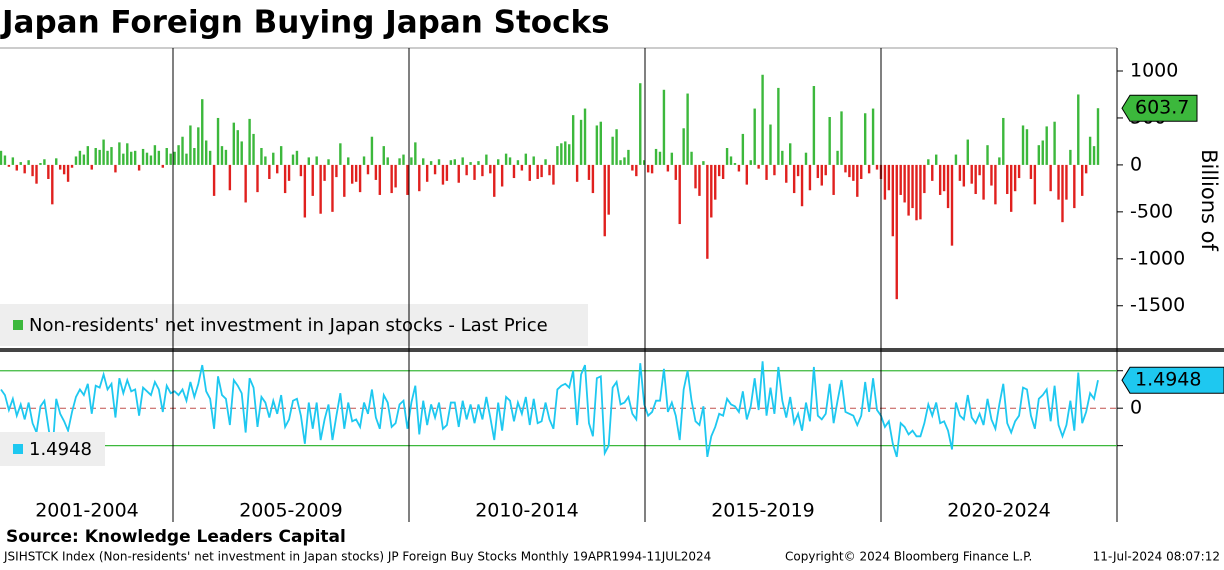 This screenshot has height=570, width=1224. What do you see at coordinates (1172, 380) in the screenshot?
I see `last-value-tag` at bounding box center [1172, 380].